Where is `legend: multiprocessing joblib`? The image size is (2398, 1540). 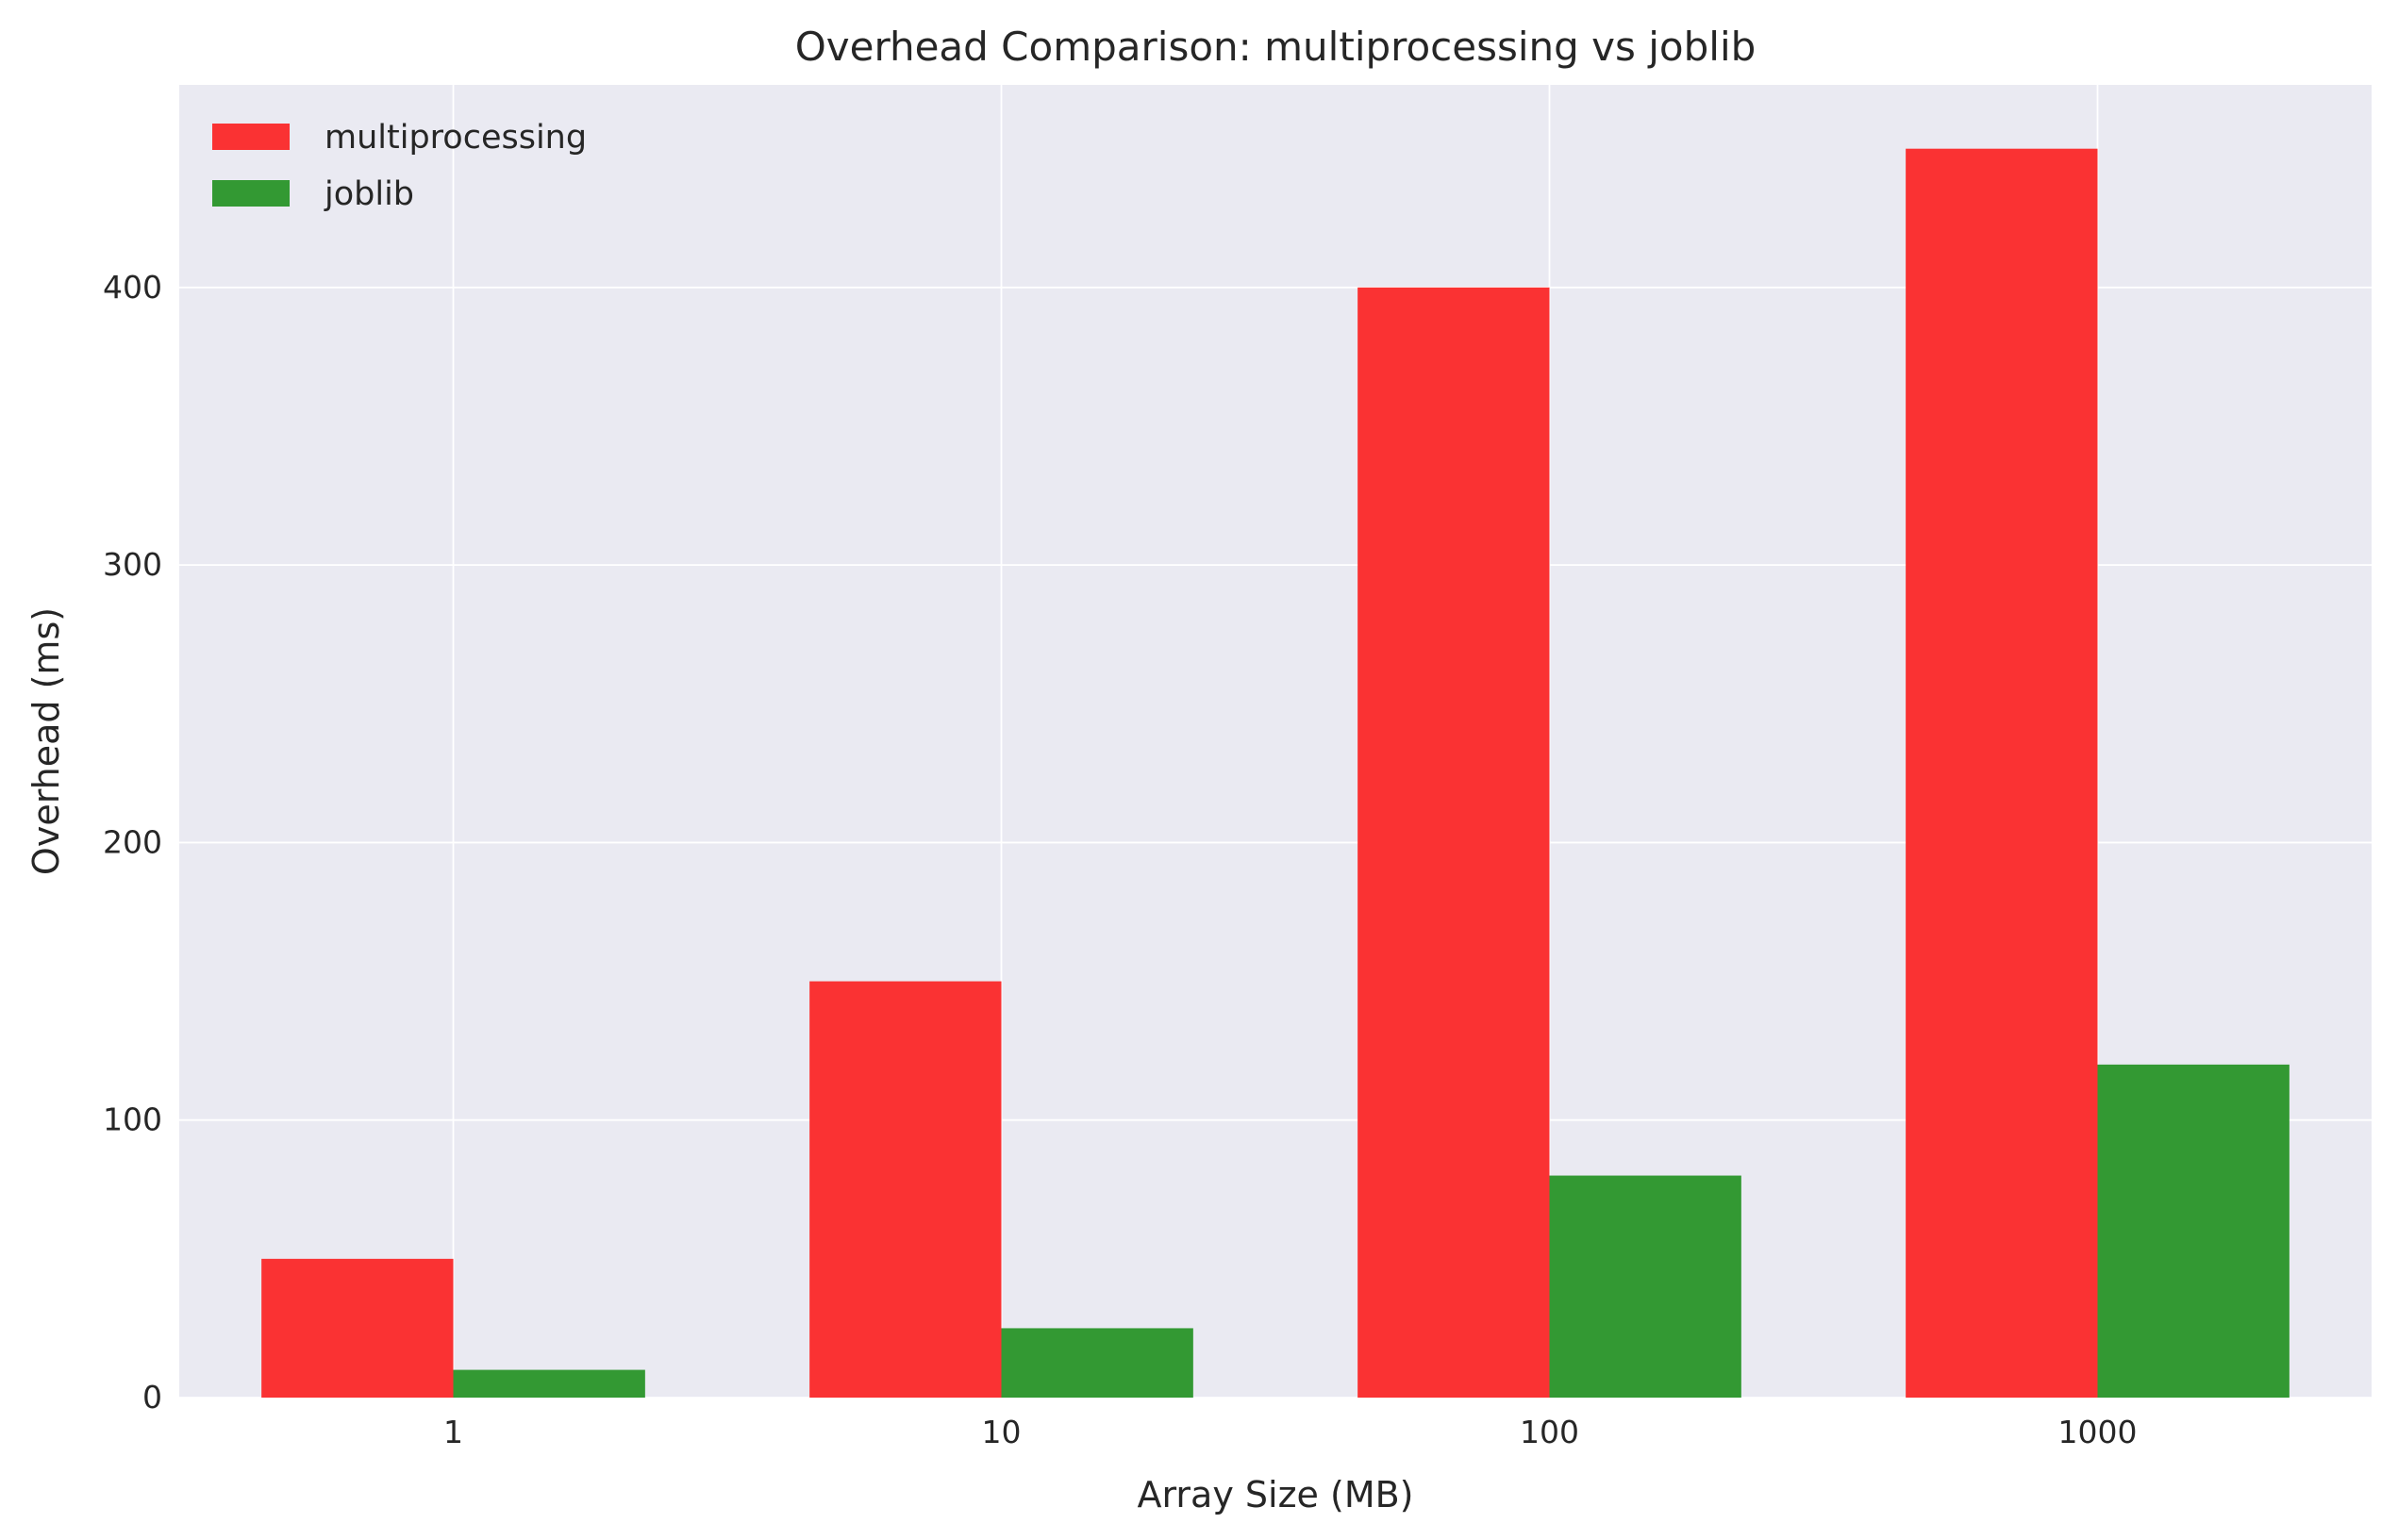 legend: multiprocessing joblib is located at coordinates (399, 166).